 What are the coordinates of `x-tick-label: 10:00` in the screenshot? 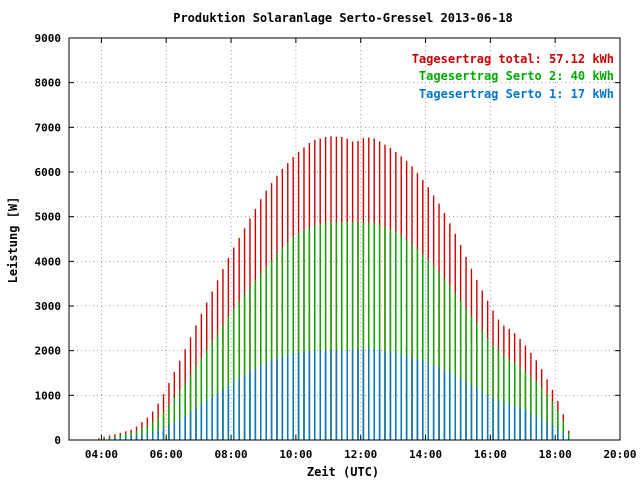 It's located at (295, 454).